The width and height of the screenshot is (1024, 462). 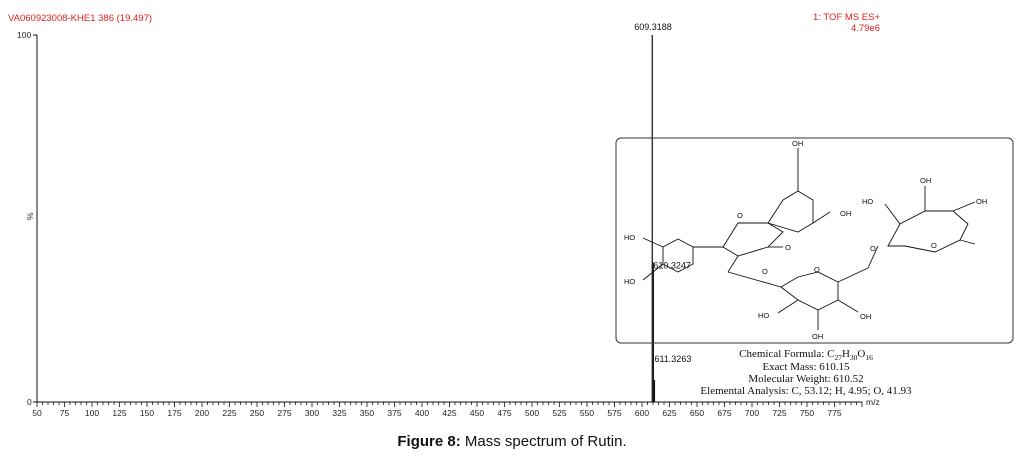 I want to click on x-tick-label: 50, so click(x=37, y=413).